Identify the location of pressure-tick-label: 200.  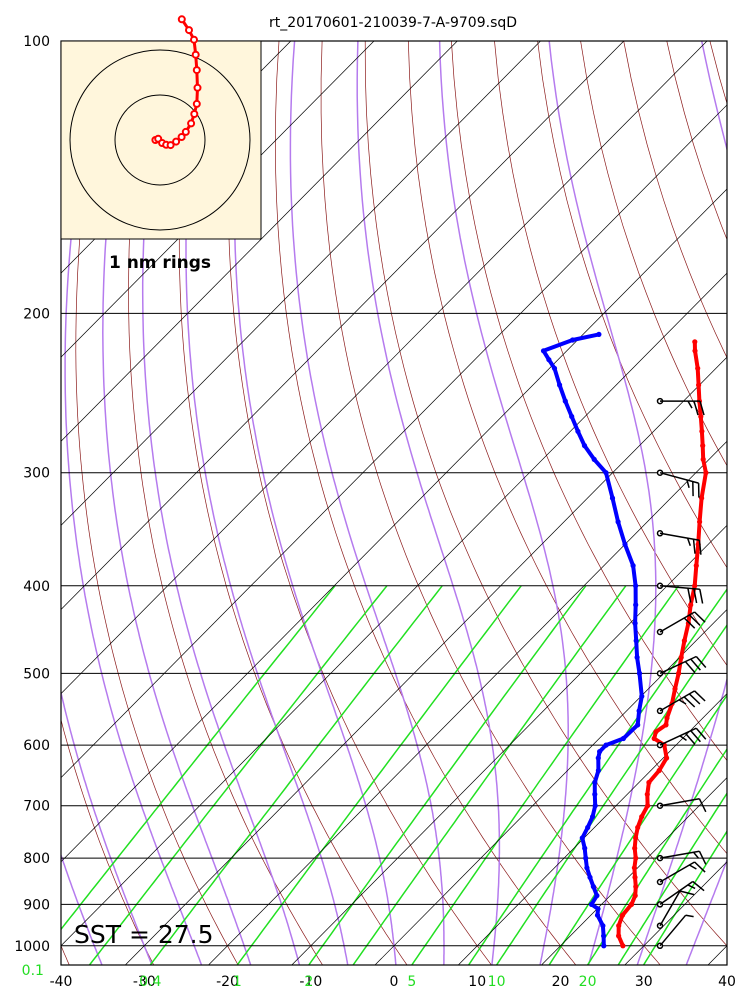
(36, 314).